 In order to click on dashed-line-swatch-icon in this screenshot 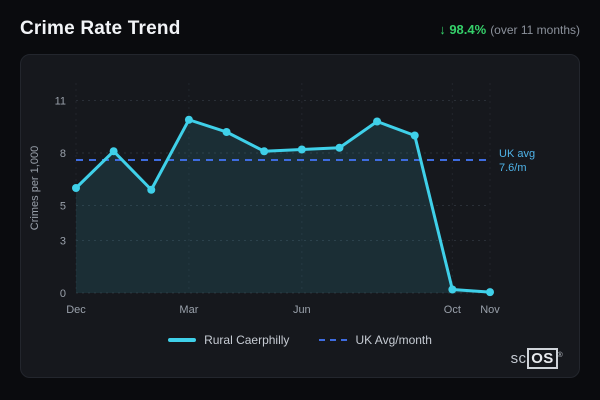, I will do `click(333, 340)`.